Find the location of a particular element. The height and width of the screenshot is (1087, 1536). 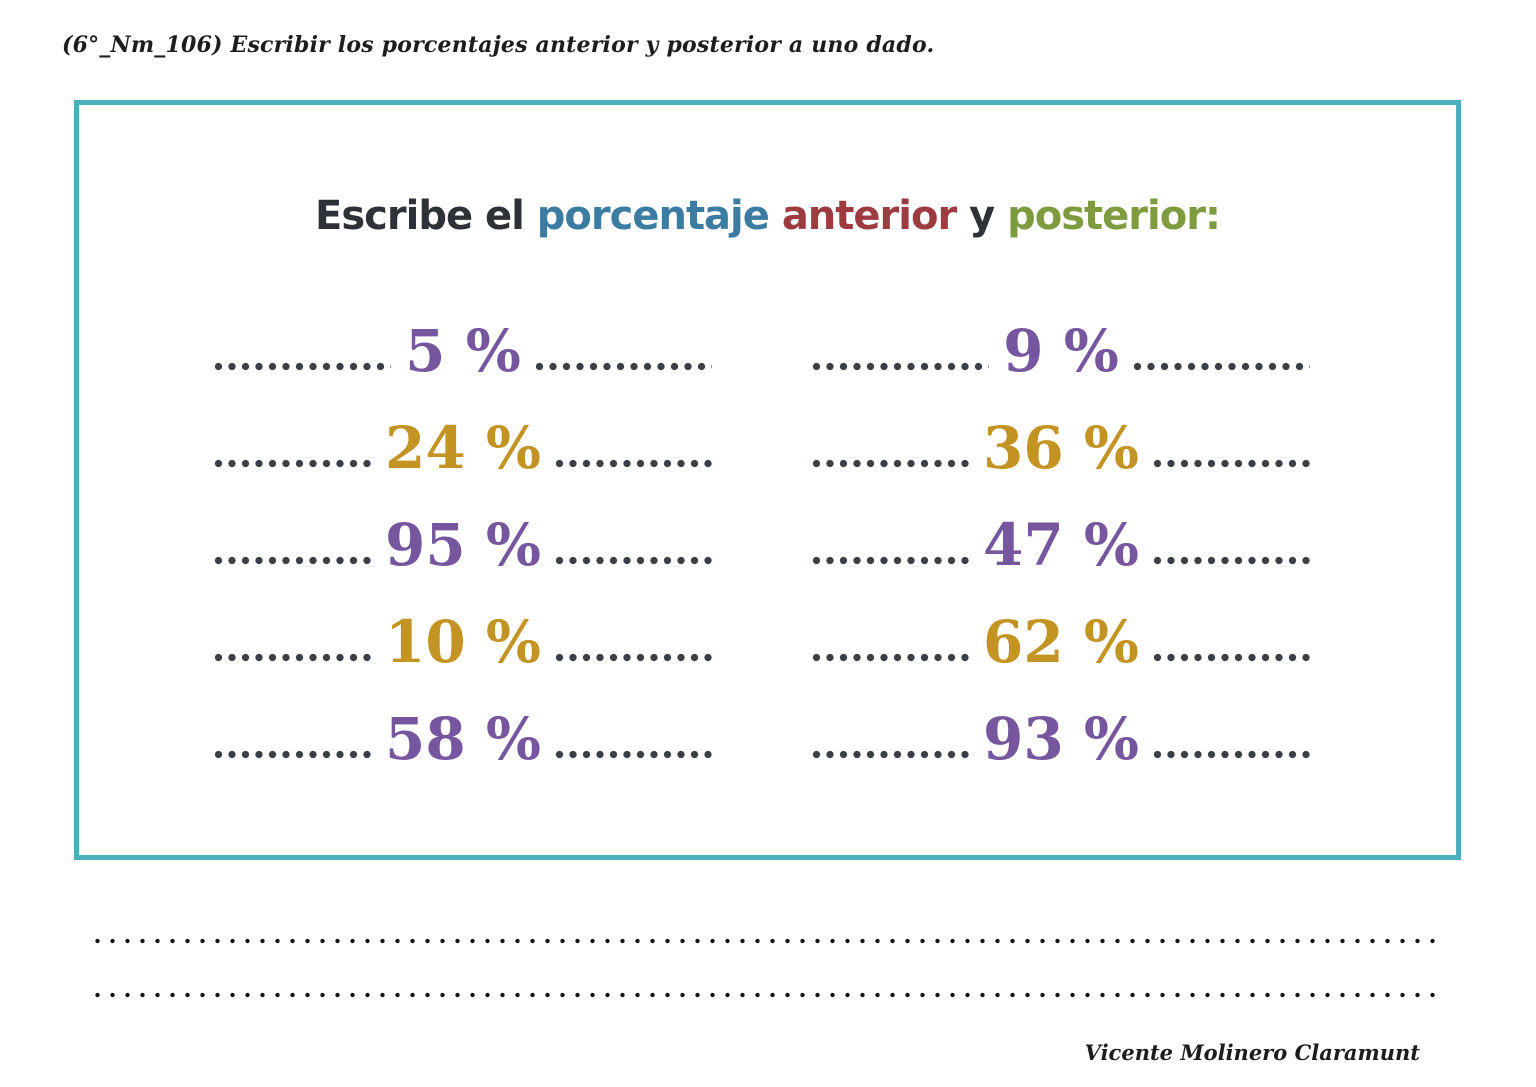

percent-item: 62 % is located at coordinates (1061, 642).